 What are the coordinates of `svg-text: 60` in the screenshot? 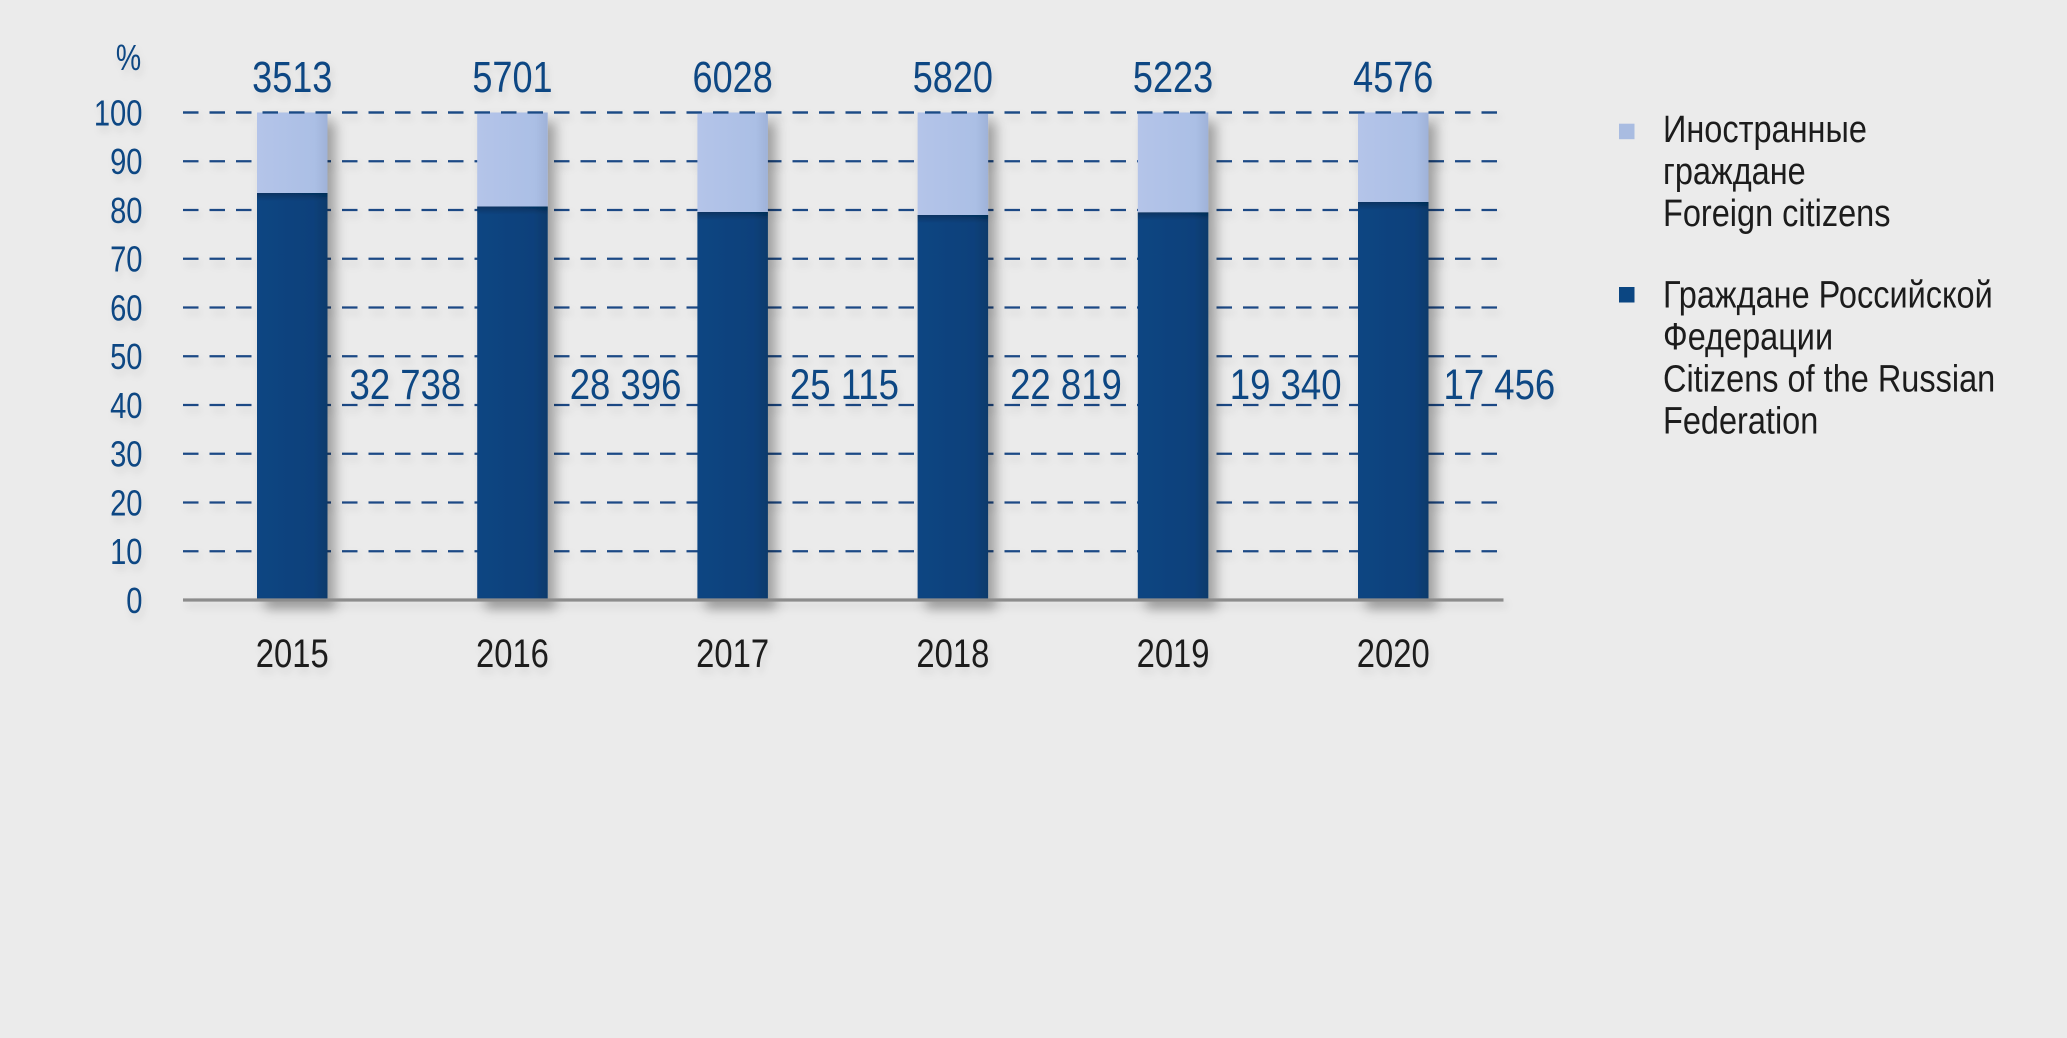 It's located at (126, 307).